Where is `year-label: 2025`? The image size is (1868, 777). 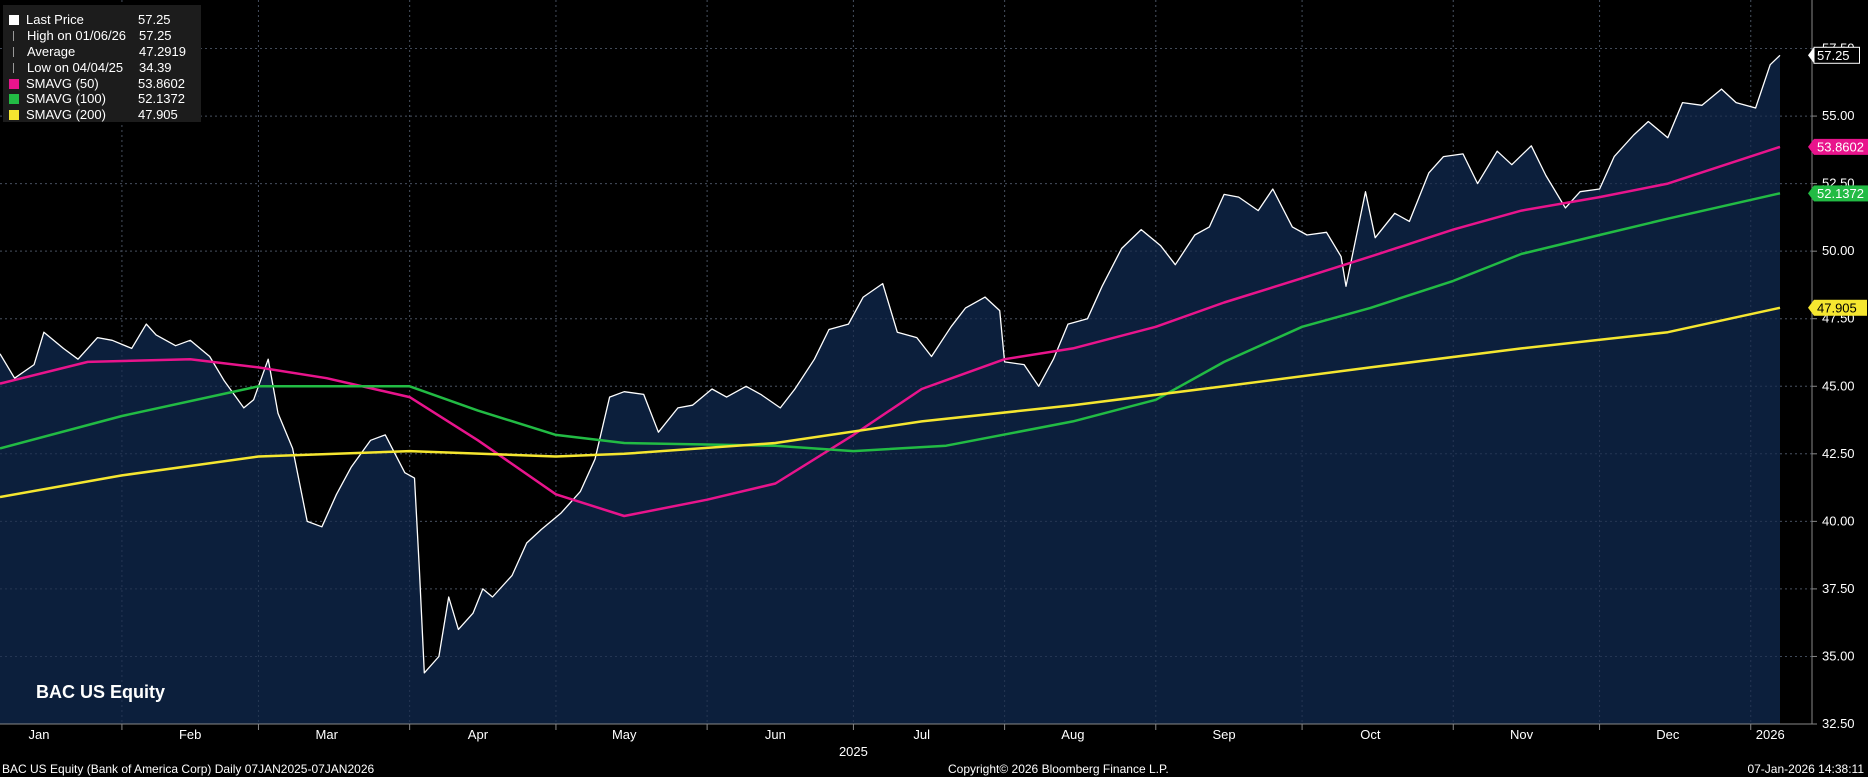 year-label: 2025 is located at coordinates (853, 751).